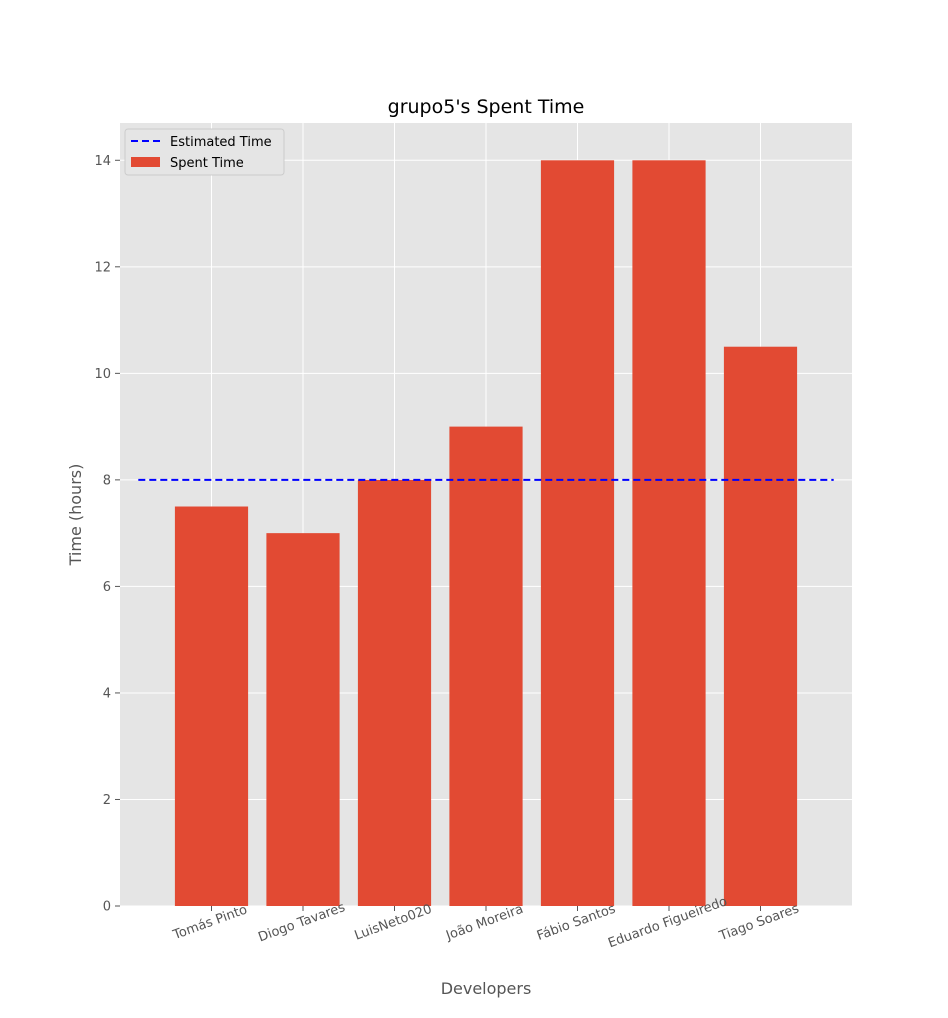  What do you see at coordinates (209, 922) in the screenshot?
I see `x-tick-label: Tomás Pinto` at bounding box center [209, 922].